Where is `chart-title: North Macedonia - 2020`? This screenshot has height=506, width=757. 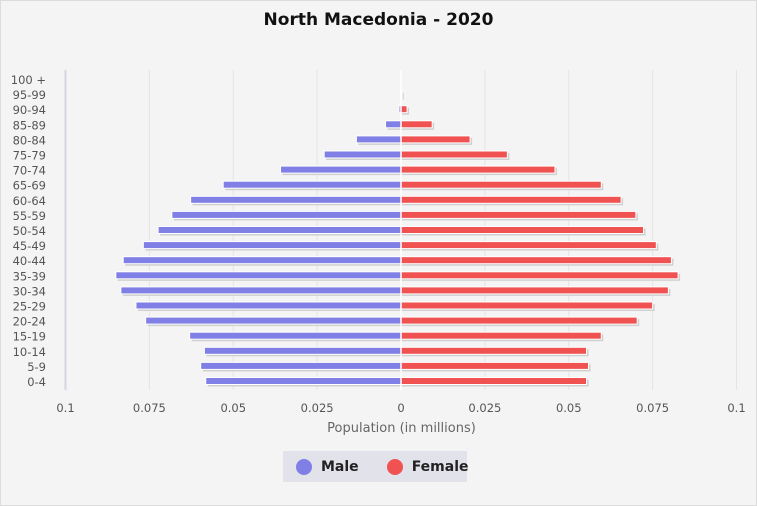
chart-title: North Macedonia - 2020 is located at coordinates (378, 20).